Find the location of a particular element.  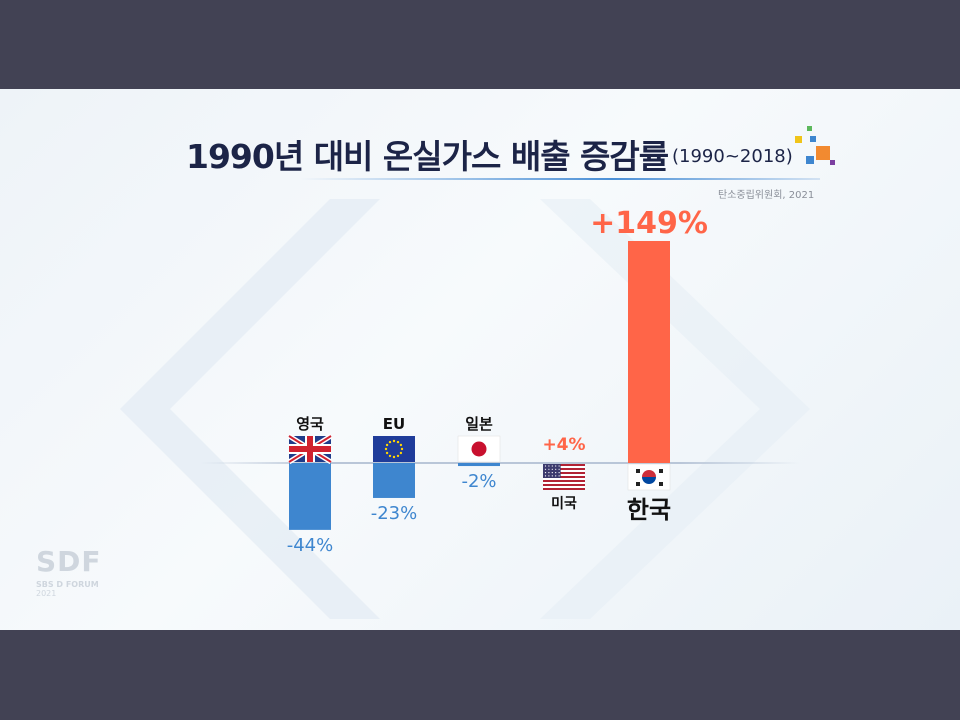

chart-title-range: (1990~2018) is located at coordinates (732, 156).